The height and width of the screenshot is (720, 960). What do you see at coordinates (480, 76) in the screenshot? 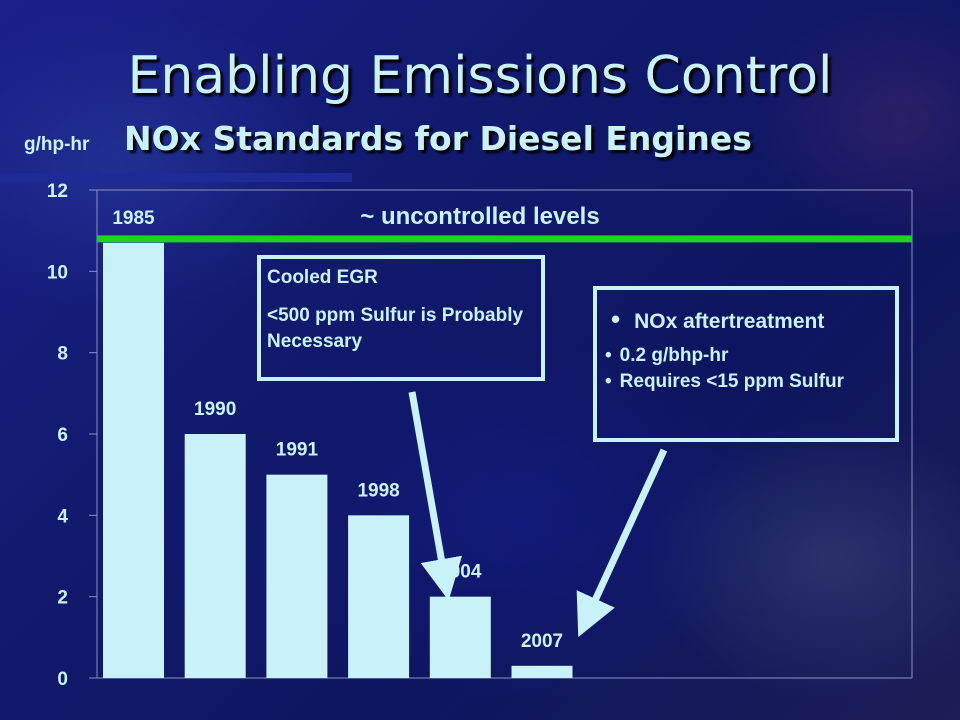
I see `slide-title: Enabling Emissions Control` at bounding box center [480, 76].